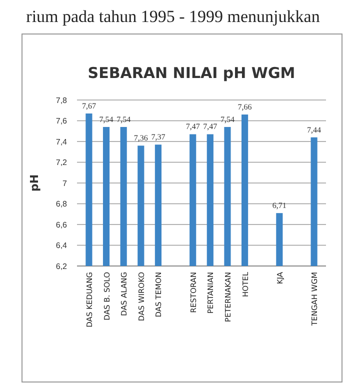 This screenshot has height=386, width=346. Describe the element at coordinates (245, 107) in the screenshot. I see `data-label: 7,66` at that location.